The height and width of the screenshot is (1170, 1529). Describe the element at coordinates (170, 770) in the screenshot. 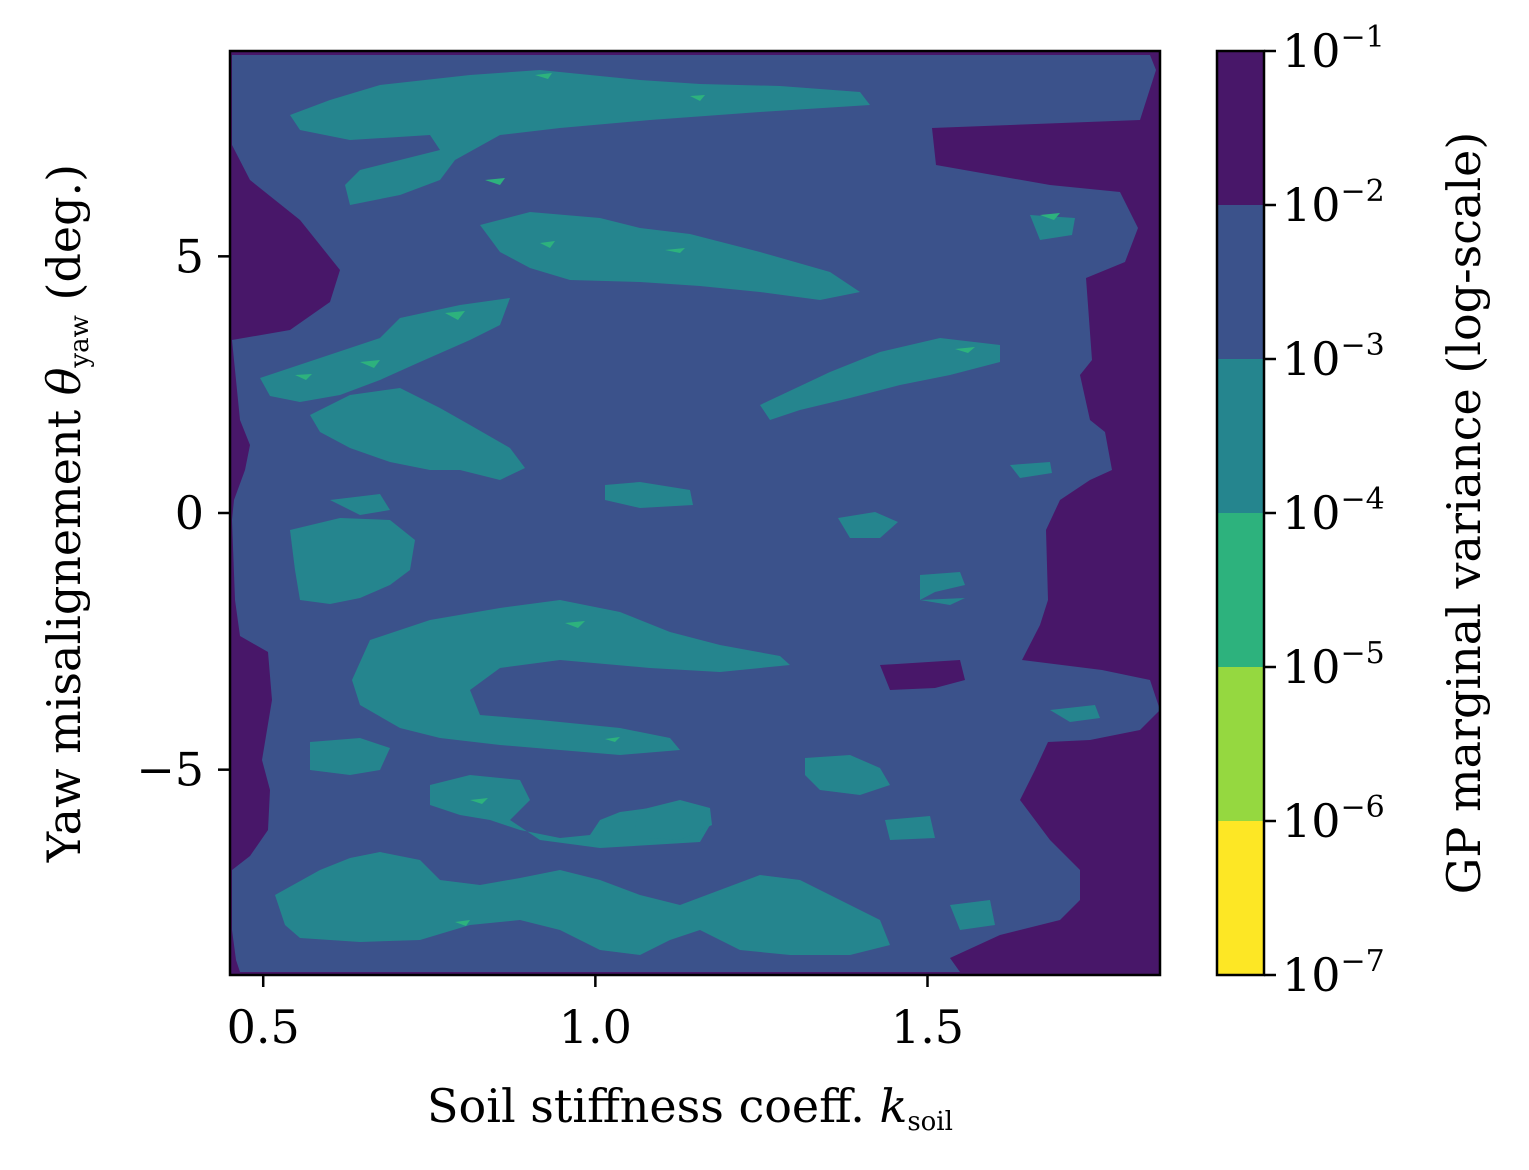

I see `y-tick-label: −5` at that location.